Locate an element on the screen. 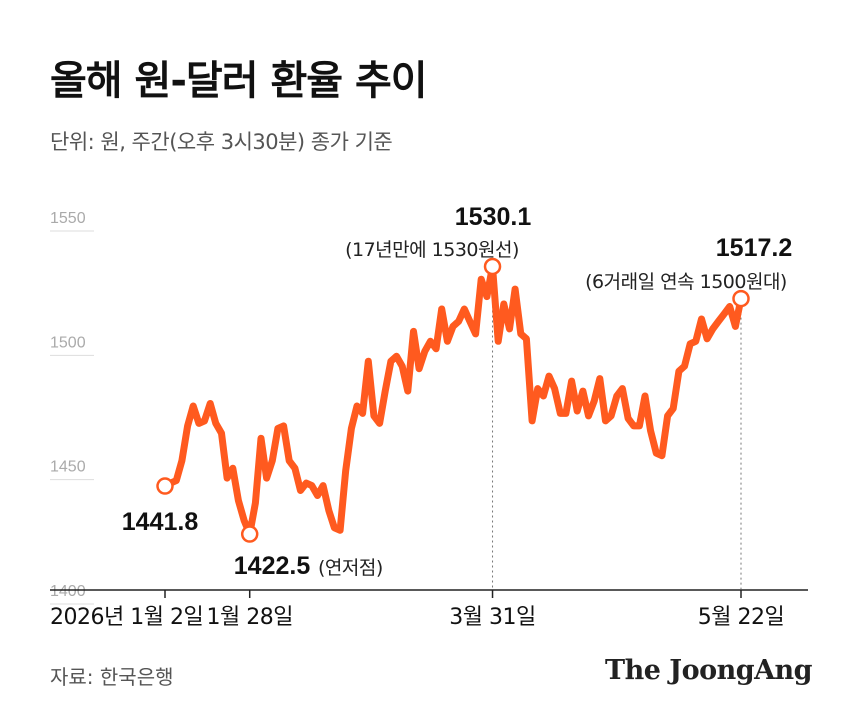  data-label: 1422.5 is located at coordinates (272, 566).